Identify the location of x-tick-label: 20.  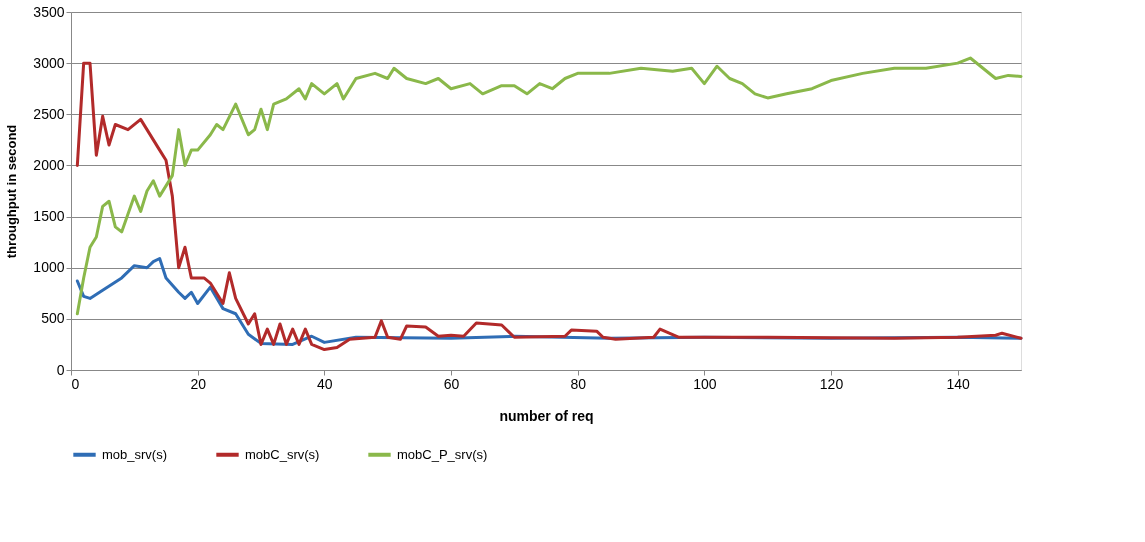
(198, 383).